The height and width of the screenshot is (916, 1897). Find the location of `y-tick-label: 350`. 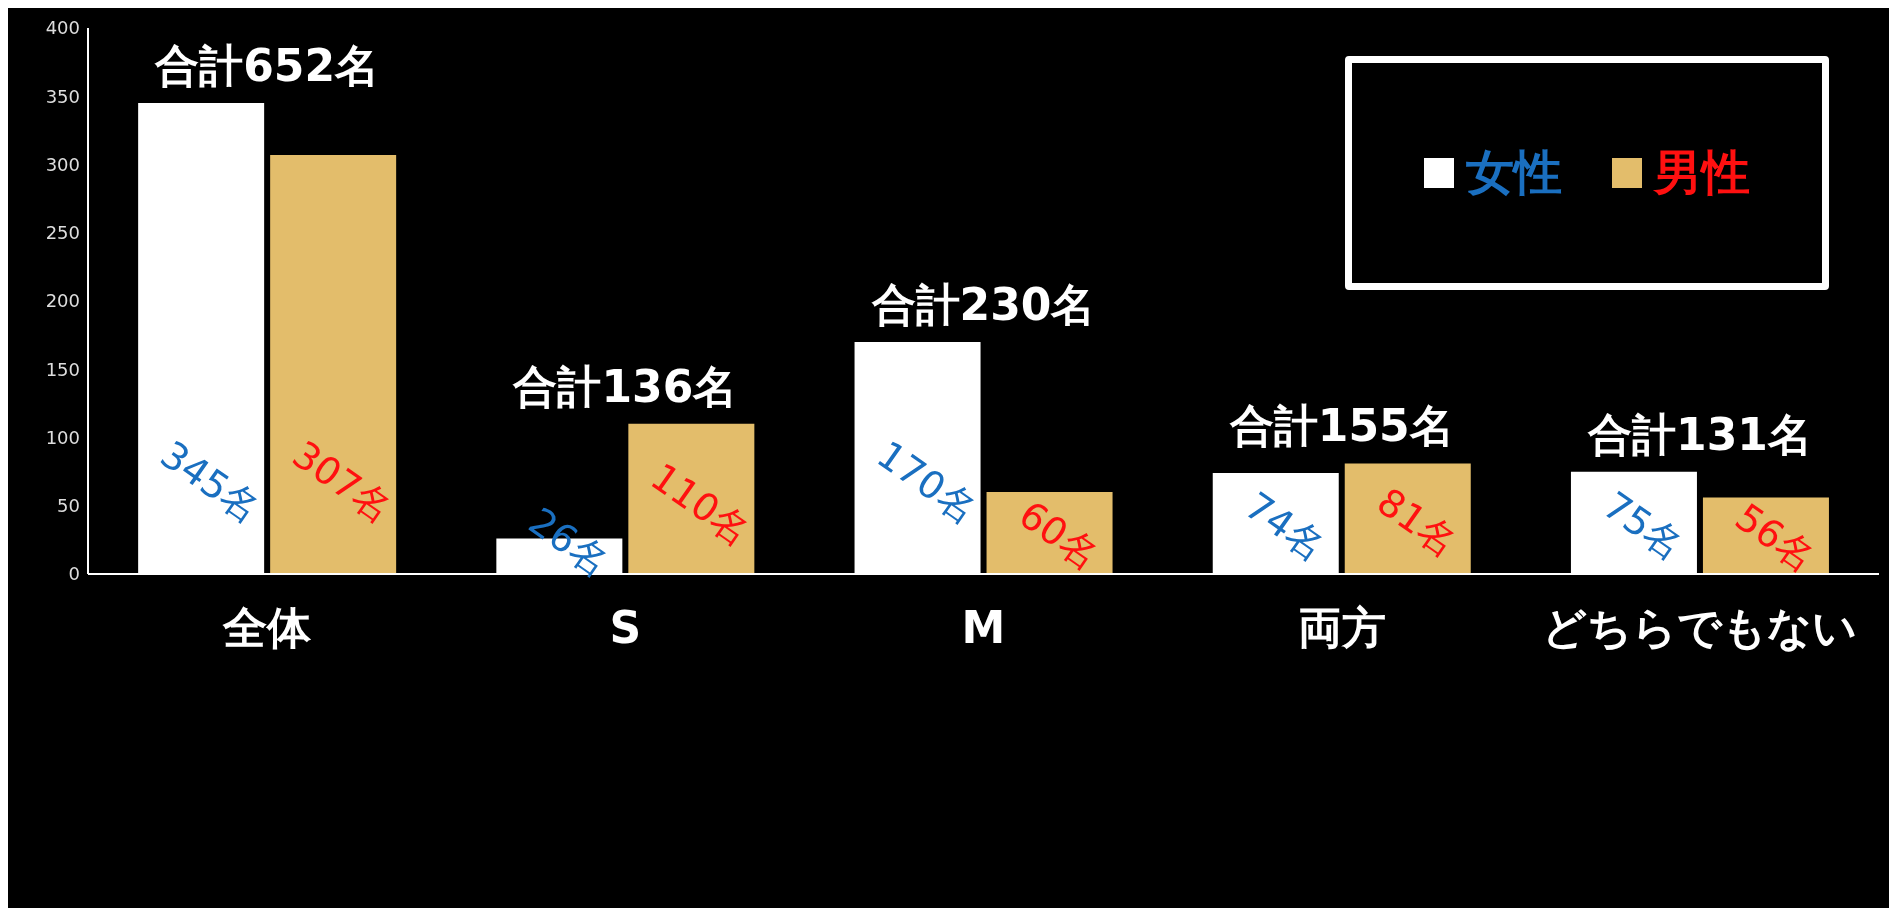

y-tick-label: 350 is located at coordinates (62, 96).